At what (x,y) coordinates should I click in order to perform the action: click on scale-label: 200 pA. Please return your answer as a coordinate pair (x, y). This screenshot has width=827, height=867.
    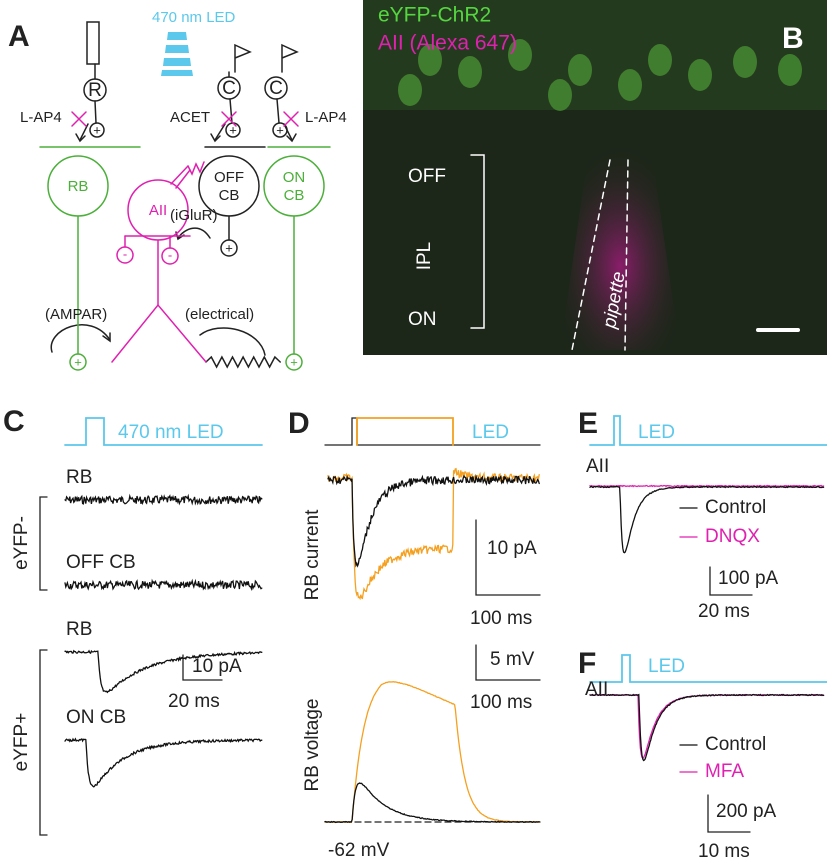
    Looking at the image, I should click on (746, 811).